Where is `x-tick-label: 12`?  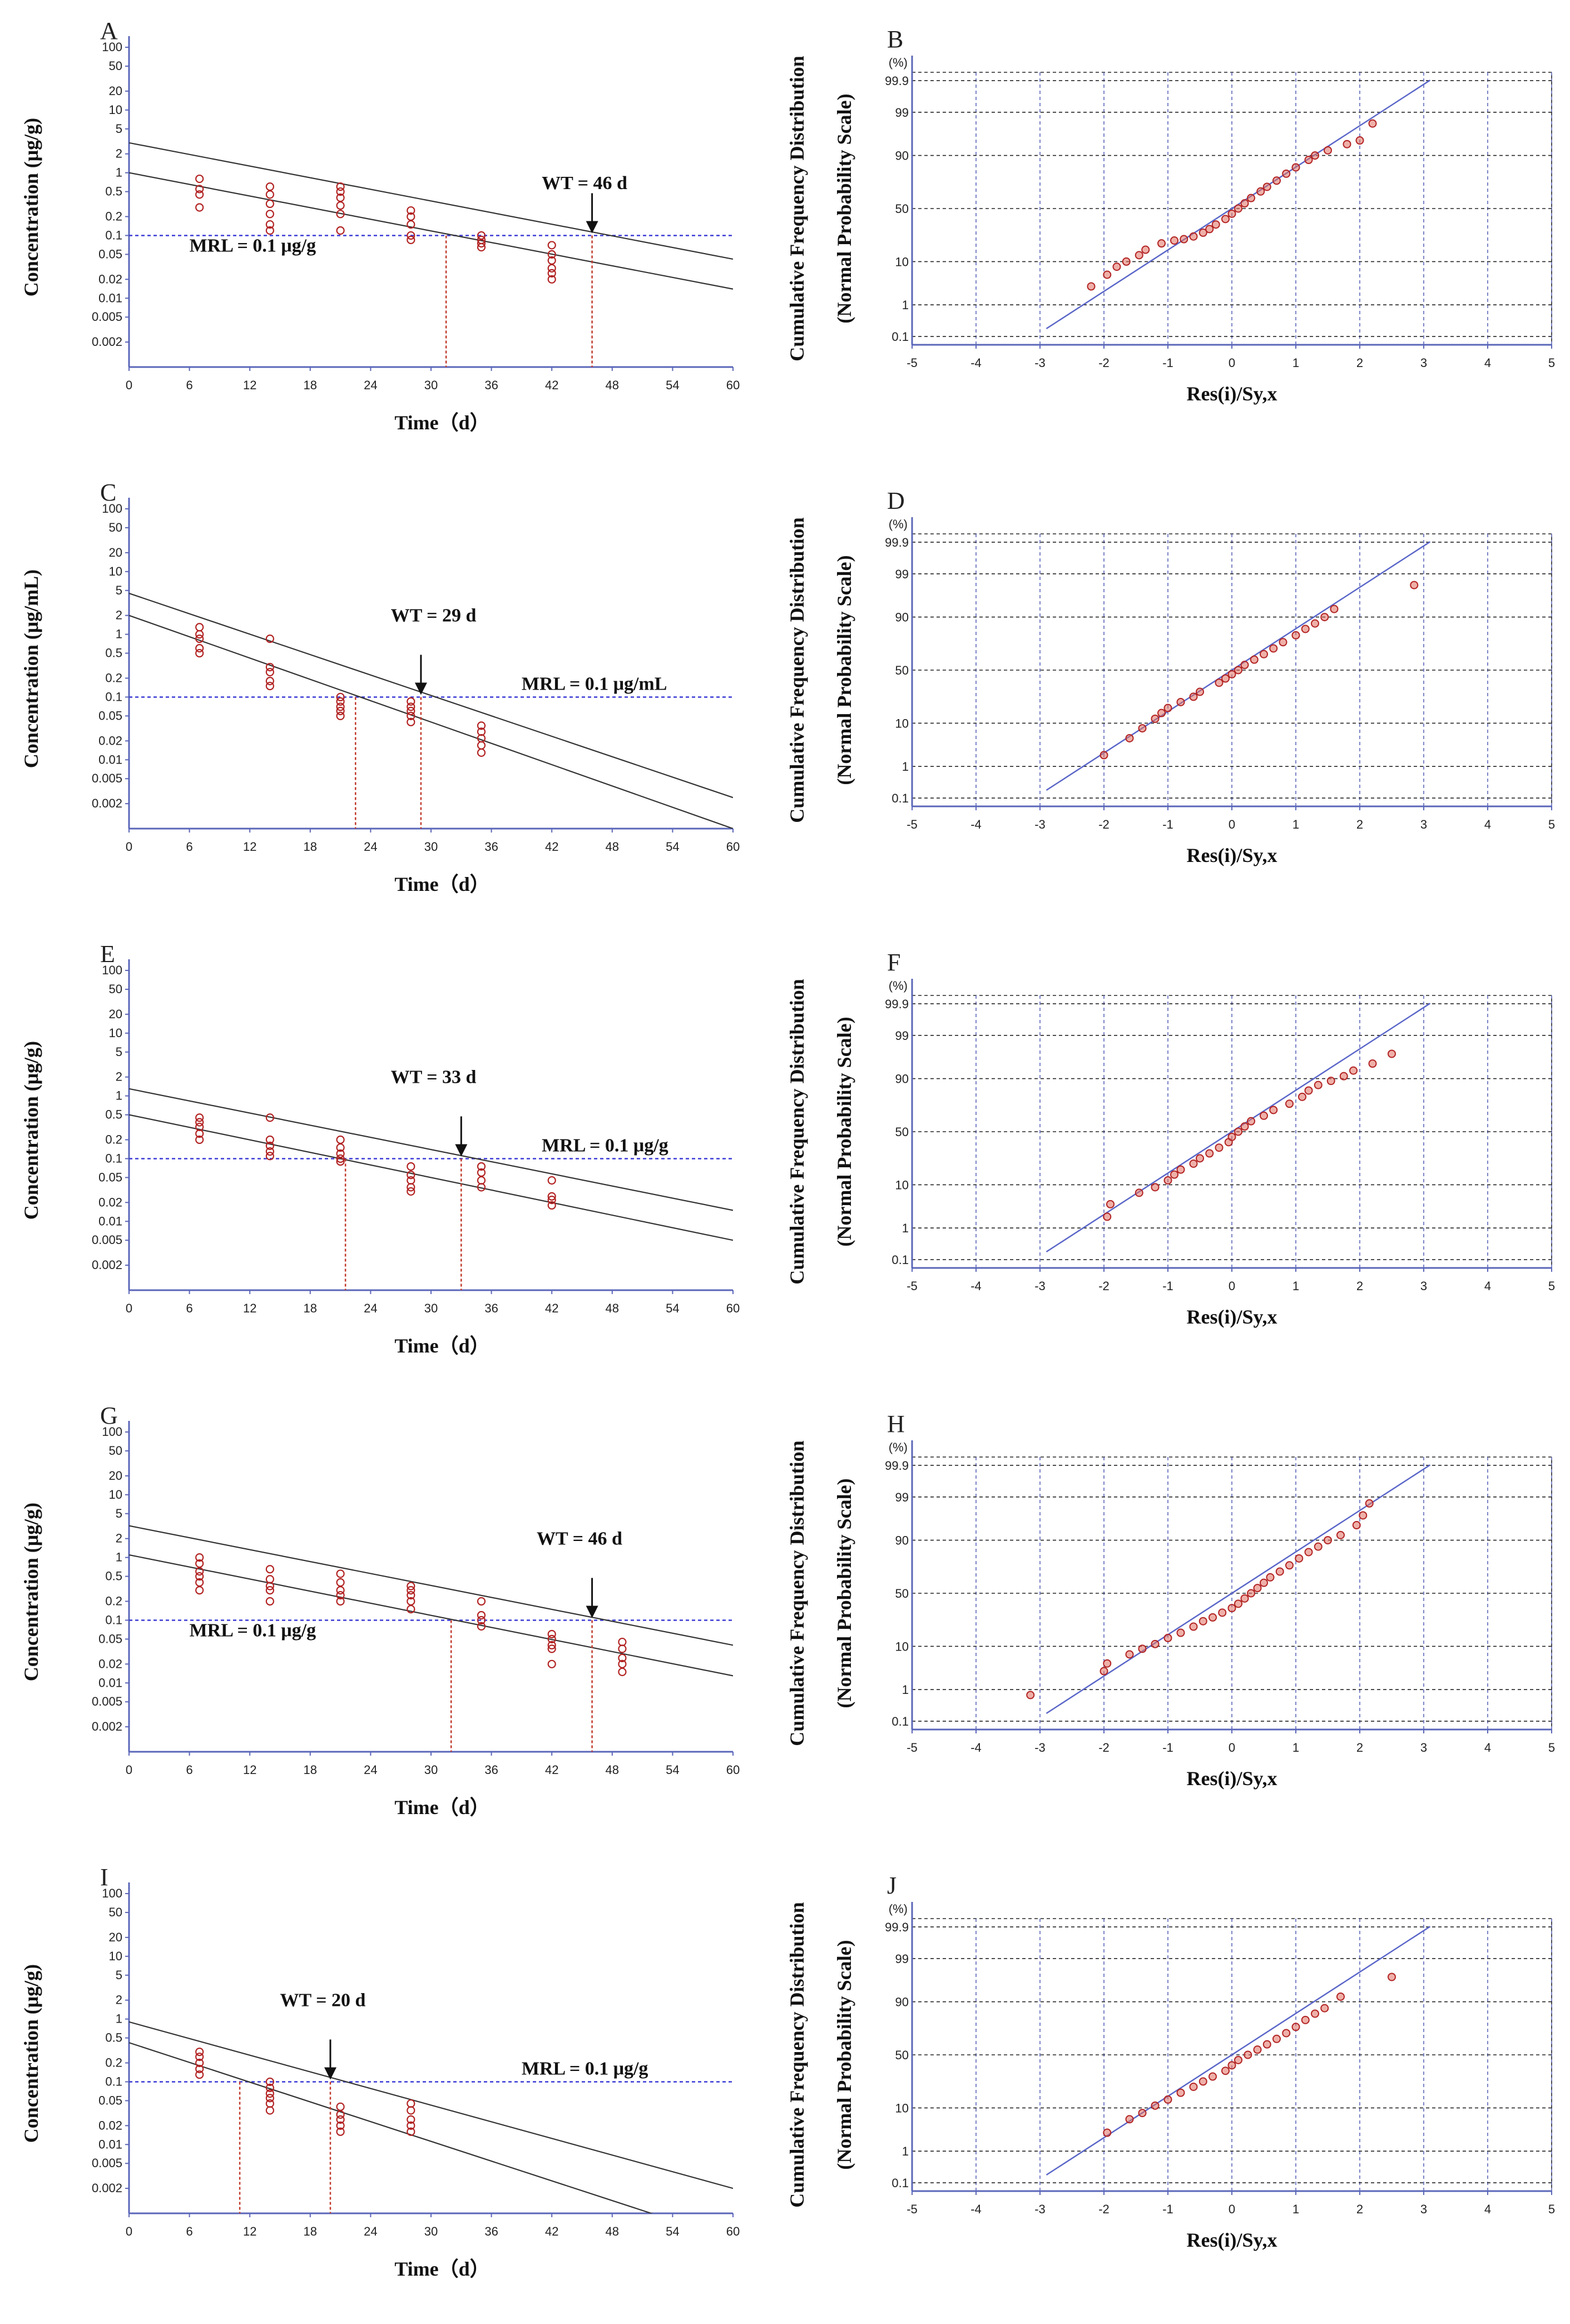 x-tick-label: 12 is located at coordinates (249, 385).